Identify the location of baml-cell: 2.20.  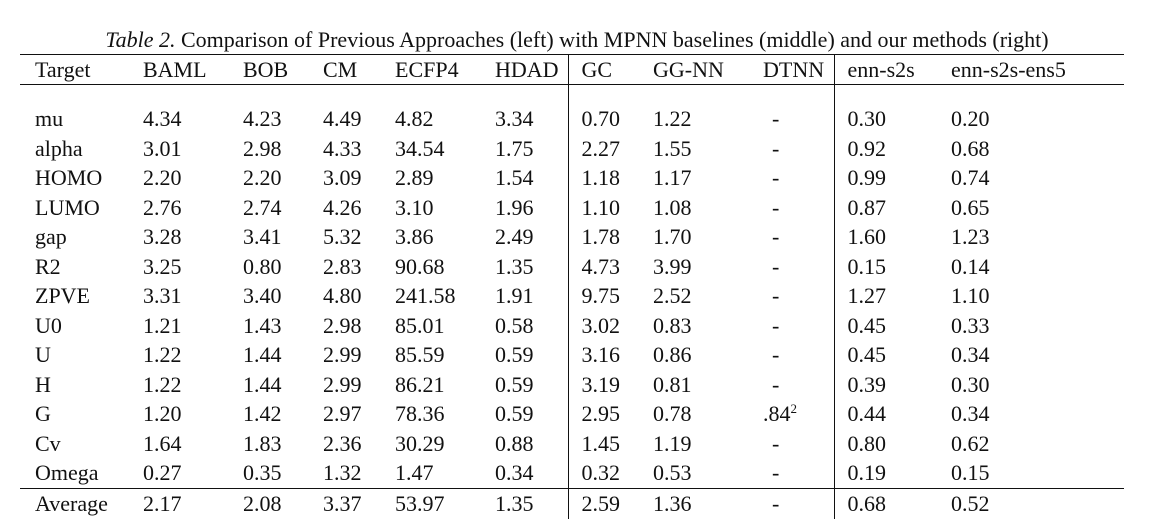
(162, 177).